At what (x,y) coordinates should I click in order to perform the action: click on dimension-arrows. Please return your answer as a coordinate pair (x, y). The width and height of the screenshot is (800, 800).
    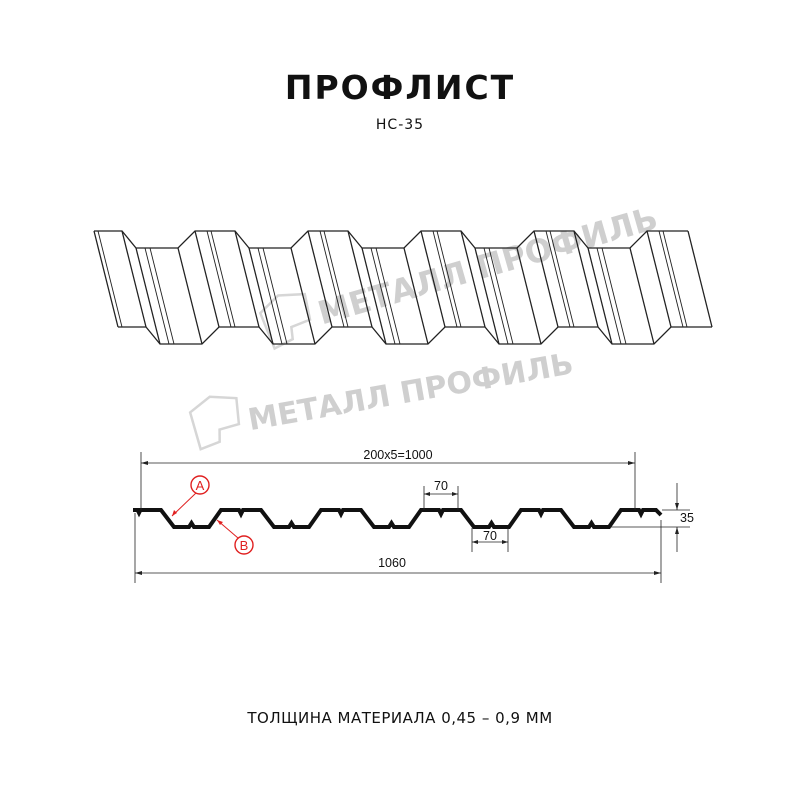
    Looking at the image, I should click on (407, 518).